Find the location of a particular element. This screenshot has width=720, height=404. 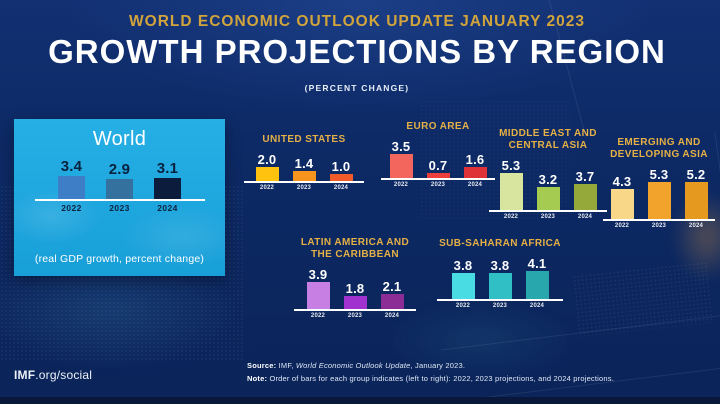

chart-united-states: UNITED STATES 2.0 1.4 1.0 2022 2023 2024 is located at coordinates (304, 162).